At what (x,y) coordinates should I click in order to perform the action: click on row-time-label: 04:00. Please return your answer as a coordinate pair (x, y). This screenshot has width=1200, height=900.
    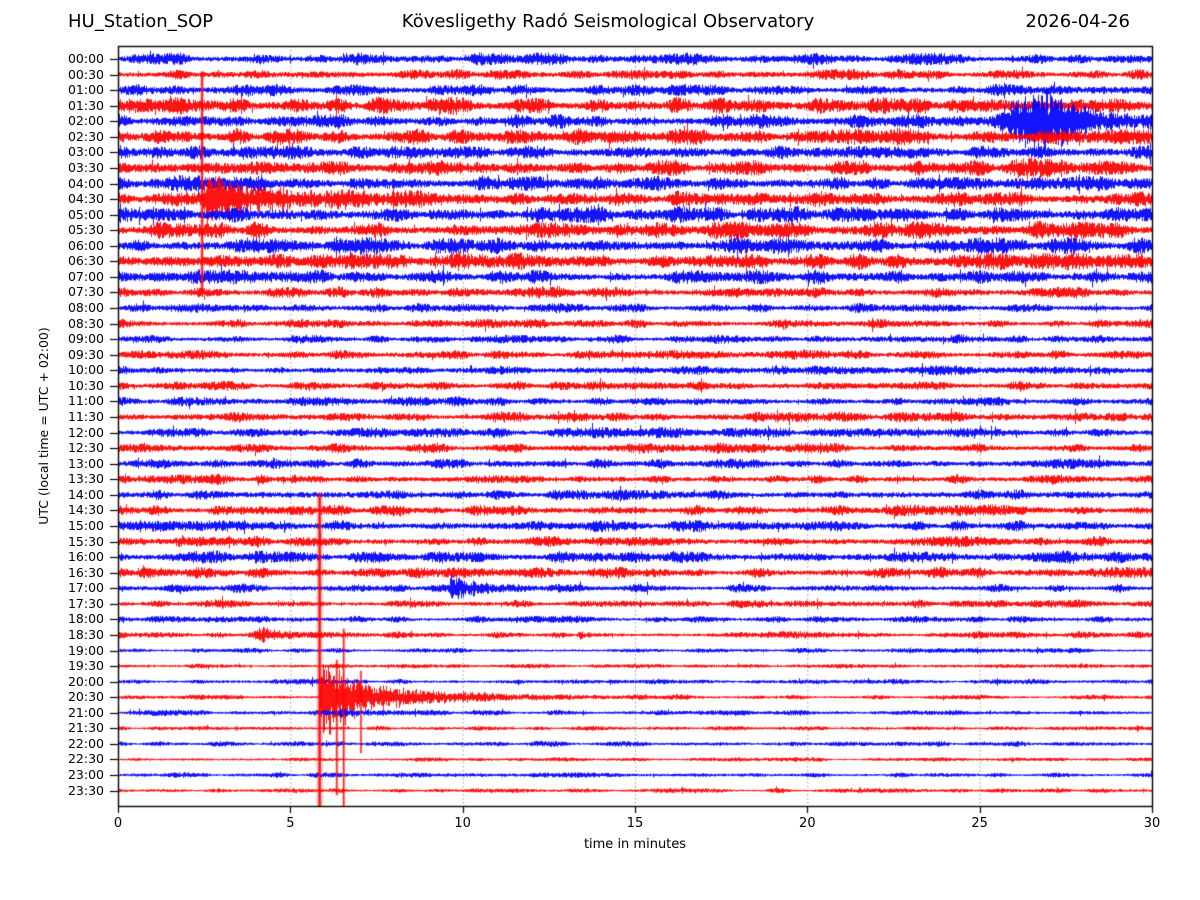
    Looking at the image, I should click on (85, 183).